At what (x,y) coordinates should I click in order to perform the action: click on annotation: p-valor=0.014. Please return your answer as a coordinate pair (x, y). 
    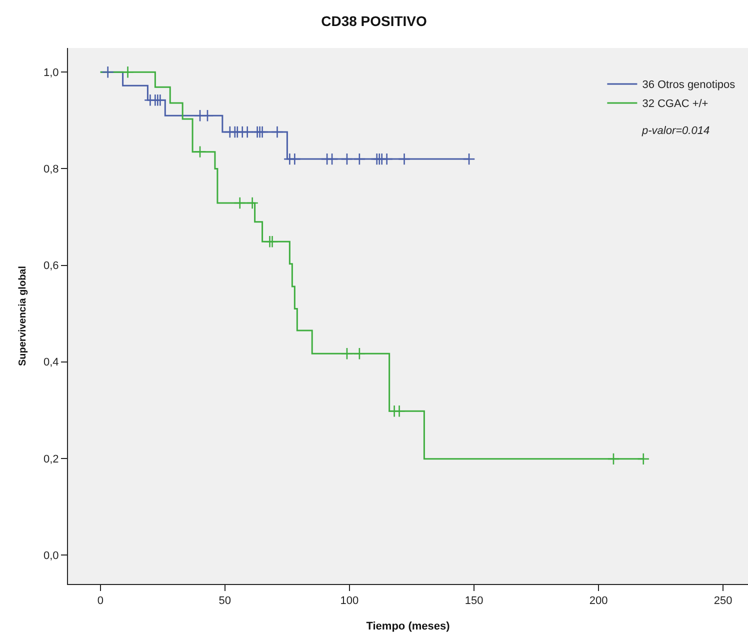
    Looking at the image, I should click on (675, 131).